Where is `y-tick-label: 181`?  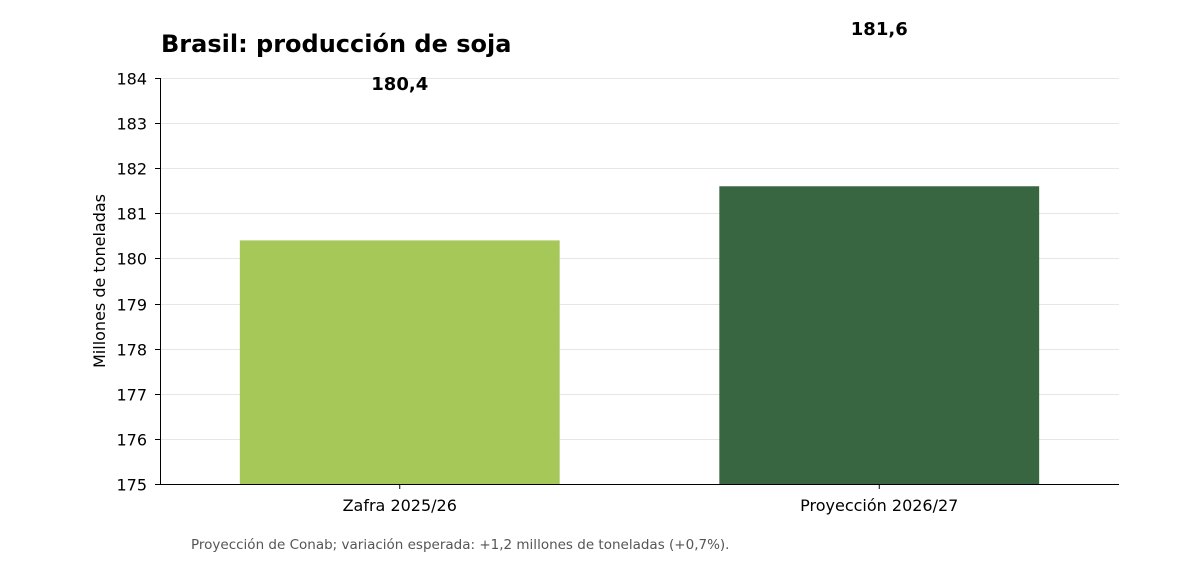 y-tick-label: 181 is located at coordinates (131, 214).